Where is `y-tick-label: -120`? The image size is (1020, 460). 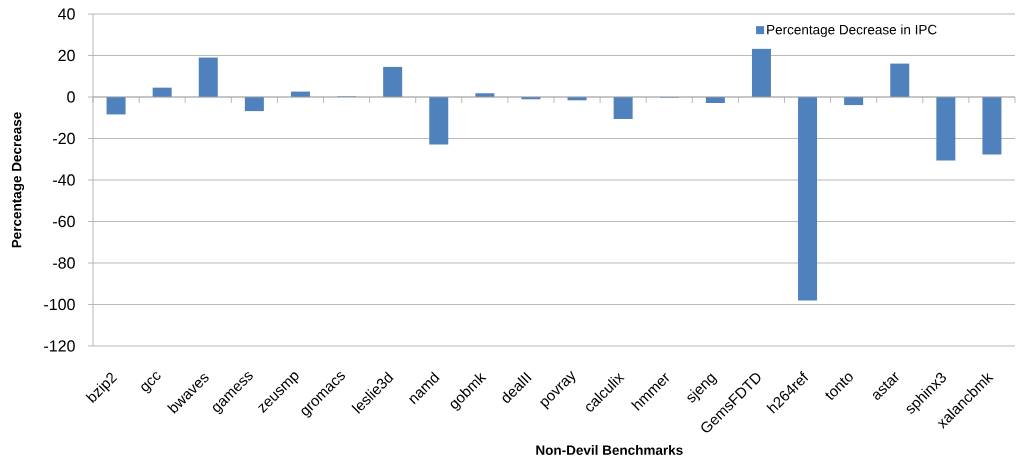 y-tick-label: -120 is located at coordinates (59, 346).